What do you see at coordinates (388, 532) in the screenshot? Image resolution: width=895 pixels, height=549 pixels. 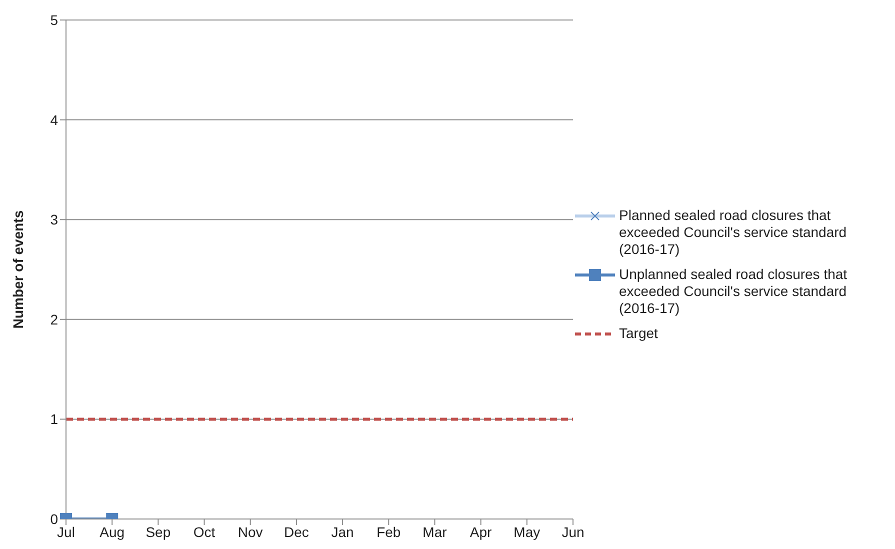 I see `x-tick-label: Feb` at bounding box center [388, 532].